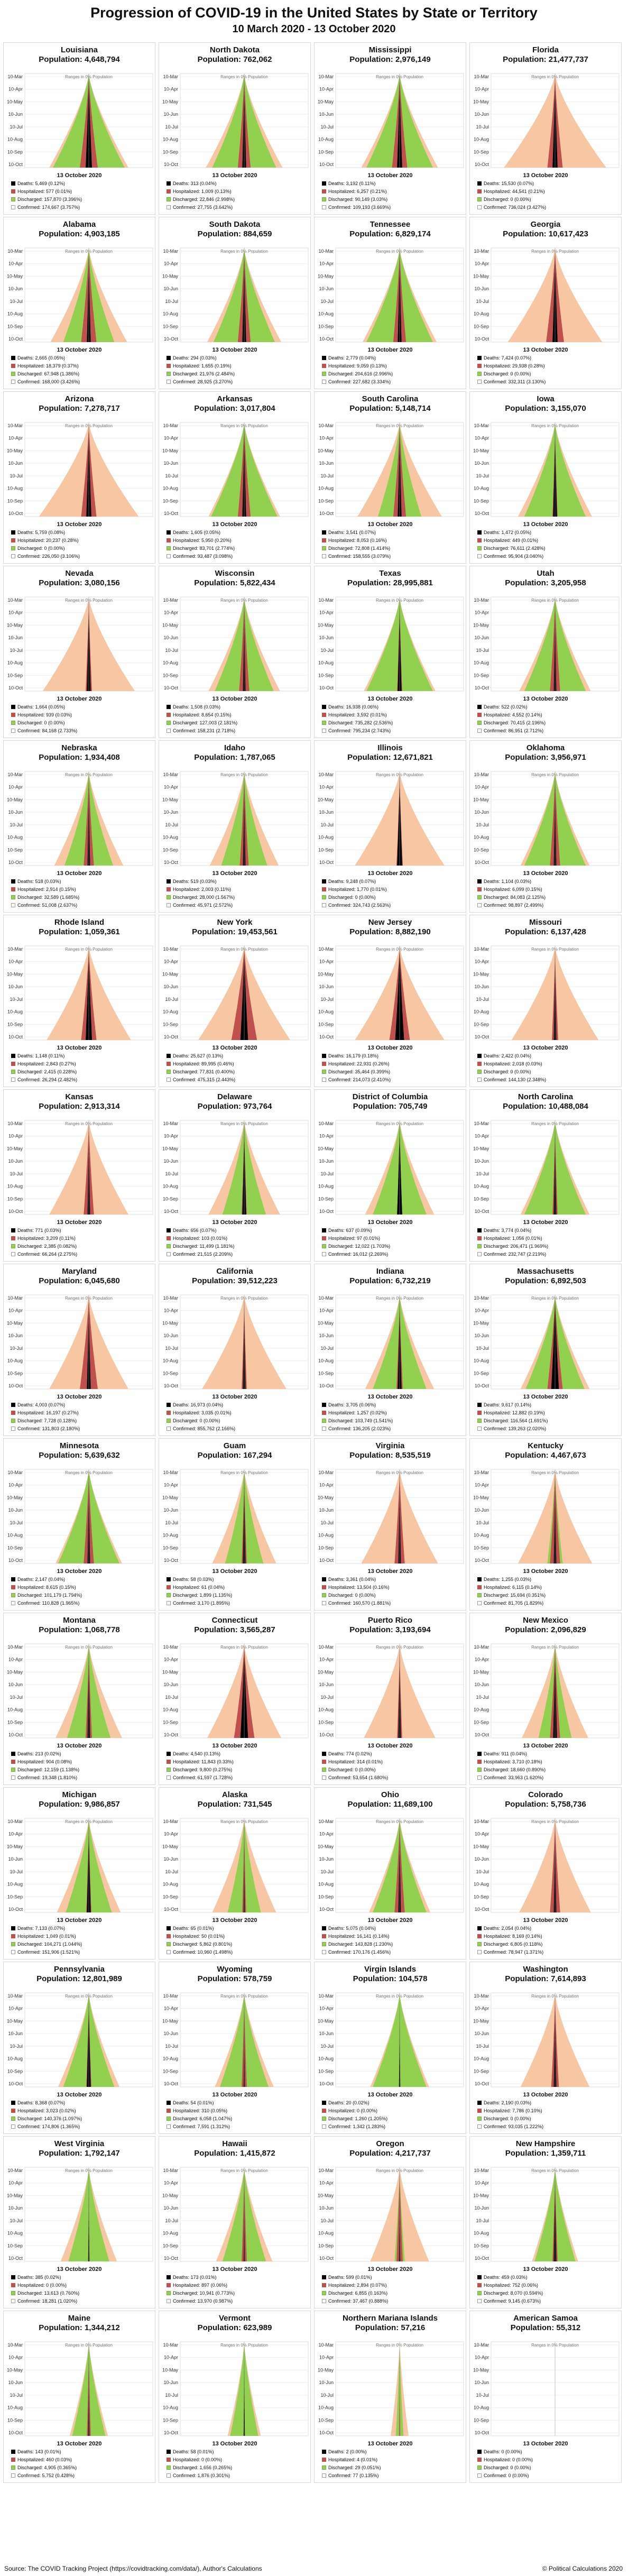 The width and height of the screenshot is (628, 2576). What do you see at coordinates (390, 747) in the screenshot?
I see `panel-title: Illinois` at bounding box center [390, 747].